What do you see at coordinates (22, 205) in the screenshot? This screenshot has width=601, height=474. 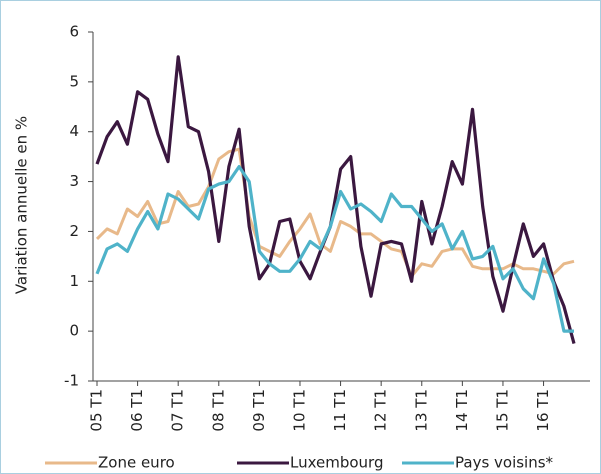 I see `y-axis-label: Variation annuelle en %` at bounding box center [22, 205].